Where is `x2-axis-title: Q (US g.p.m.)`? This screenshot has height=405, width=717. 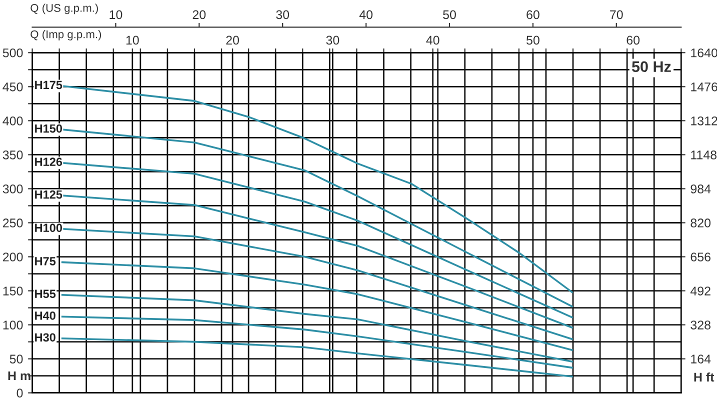 x2-axis-title: Q (US g.p.m.) is located at coordinates (64, 9).